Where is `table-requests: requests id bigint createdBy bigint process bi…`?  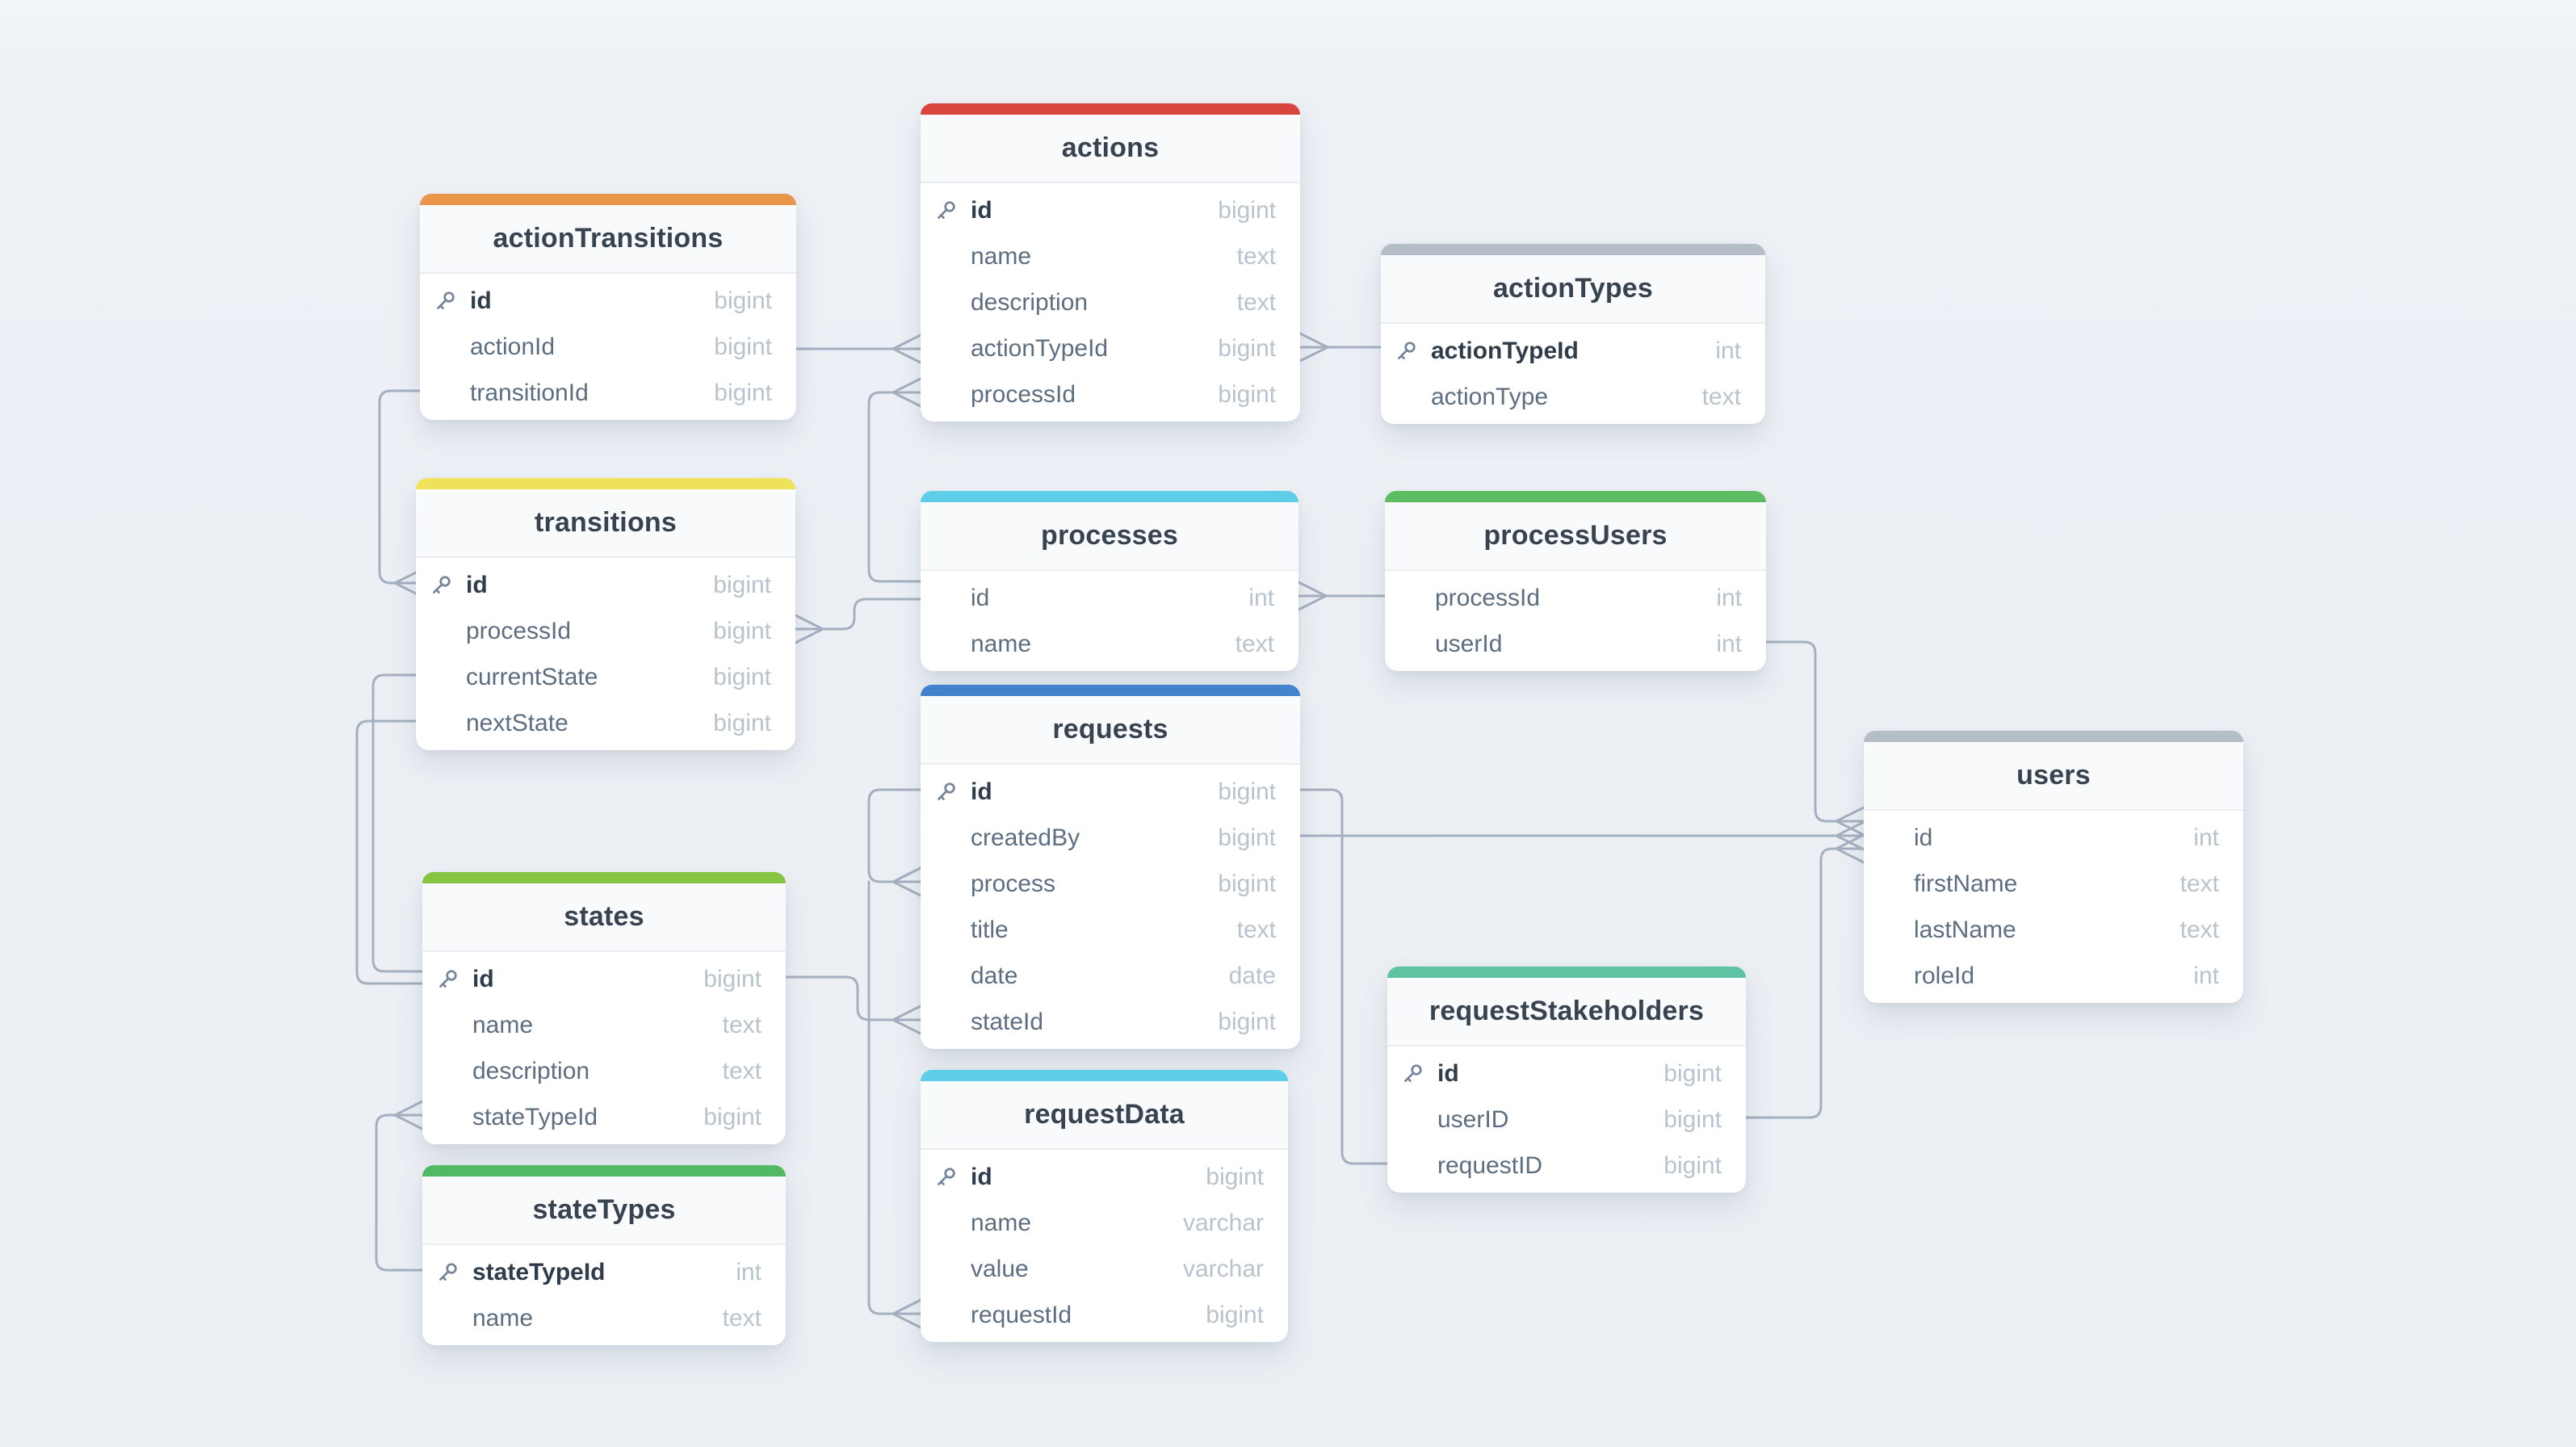
table-requests: requests id bigint createdBy bigint process bi… is located at coordinates (1110, 867).